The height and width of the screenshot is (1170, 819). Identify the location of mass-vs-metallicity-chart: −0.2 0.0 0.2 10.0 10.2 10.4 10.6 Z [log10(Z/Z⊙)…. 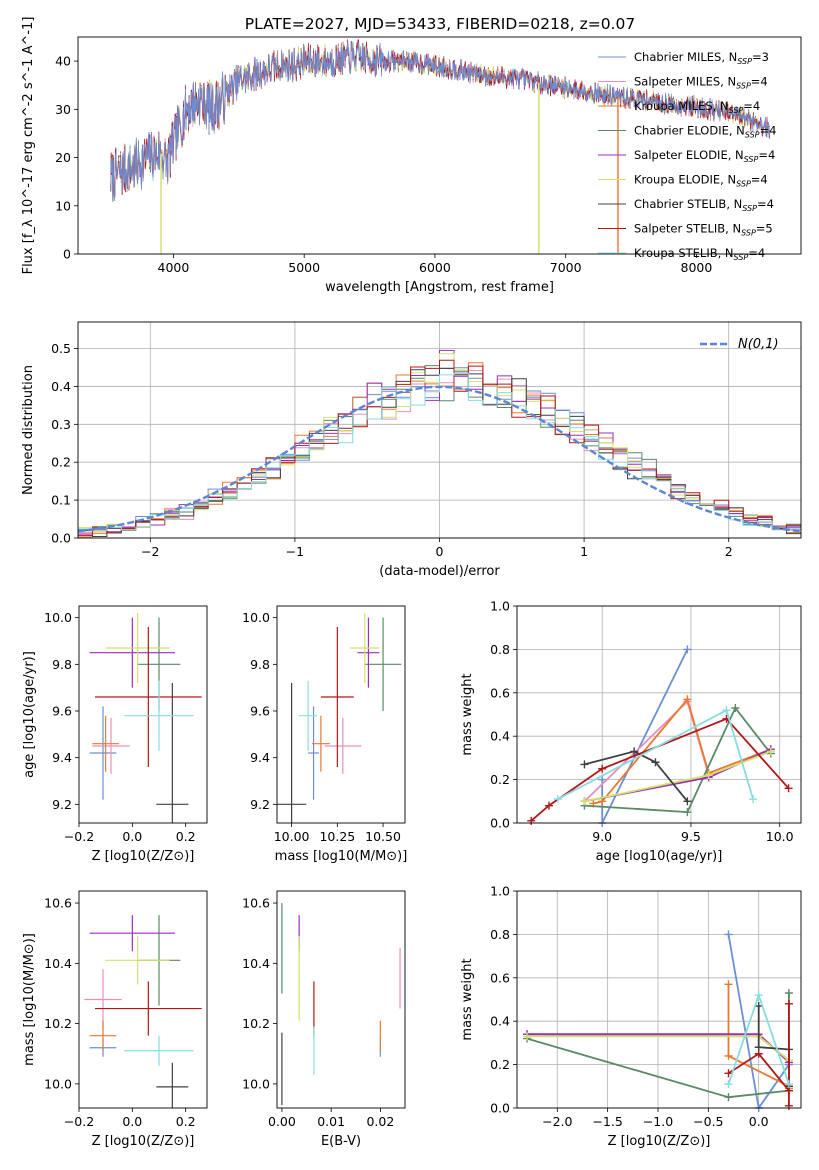
(115, 1019).